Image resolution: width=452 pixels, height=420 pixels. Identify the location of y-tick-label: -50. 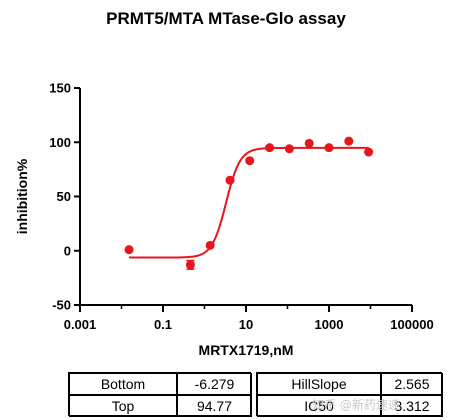
(61, 305).